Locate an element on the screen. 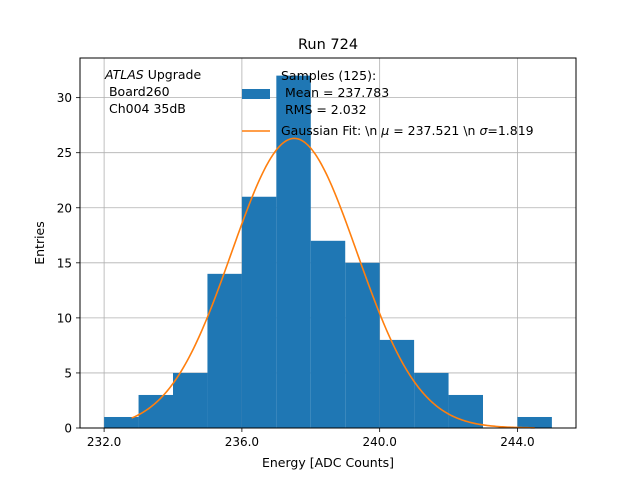  x-tick-label: 240.0 is located at coordinates (379, 442).